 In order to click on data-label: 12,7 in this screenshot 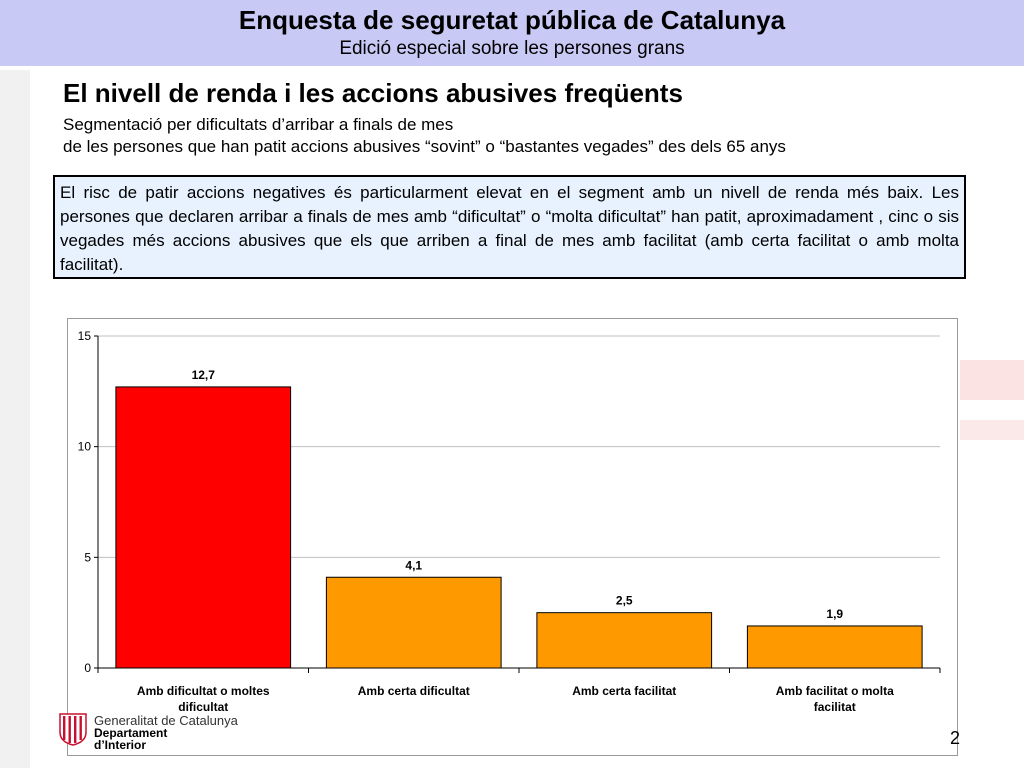, I will do `click(204, 375)`.